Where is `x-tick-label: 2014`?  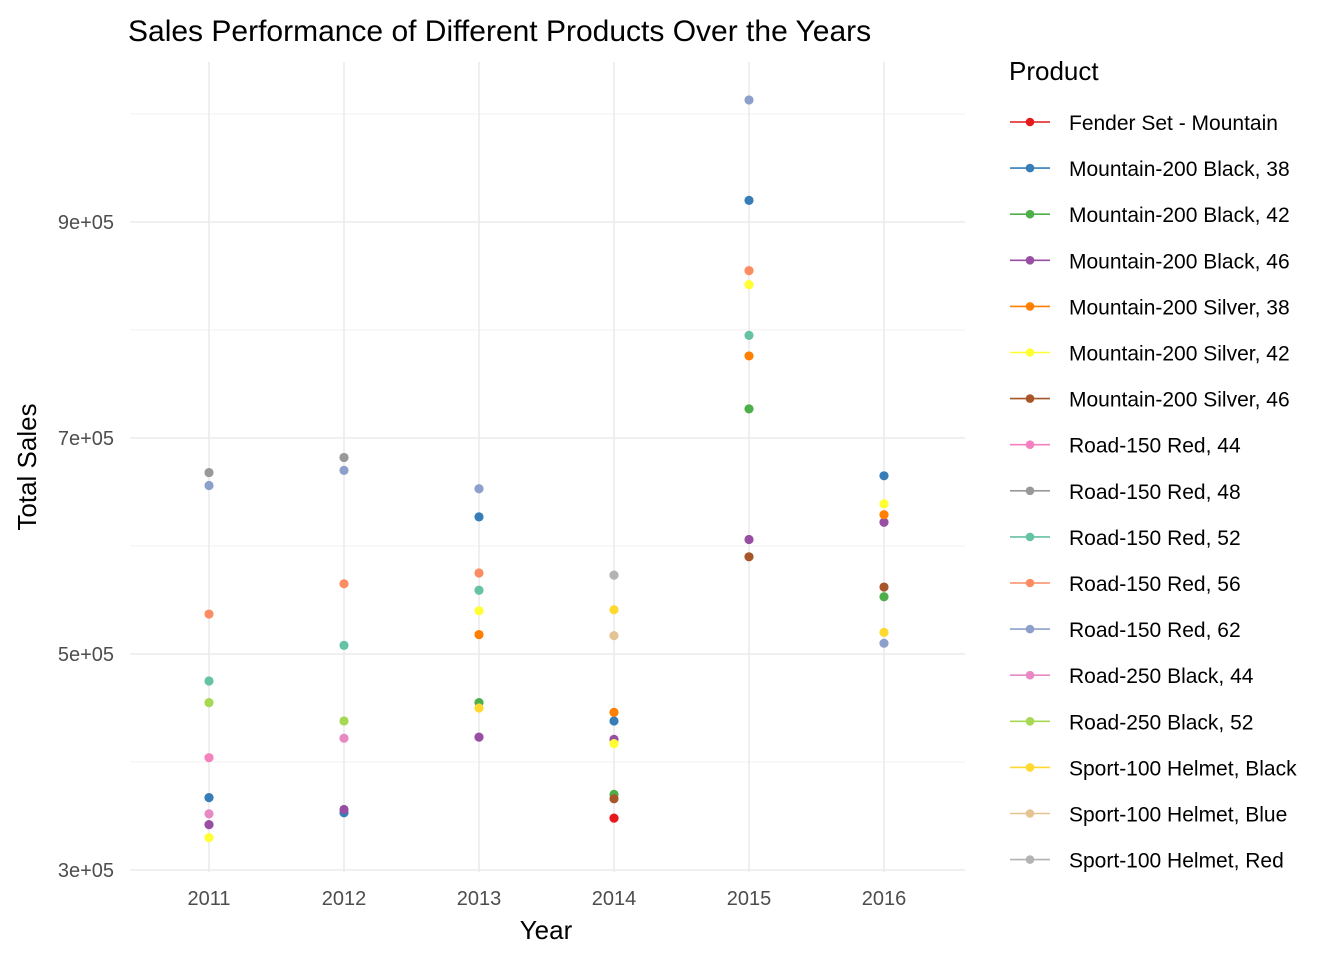 x-tick-label: 2014 is located at coordinates (614, 899).